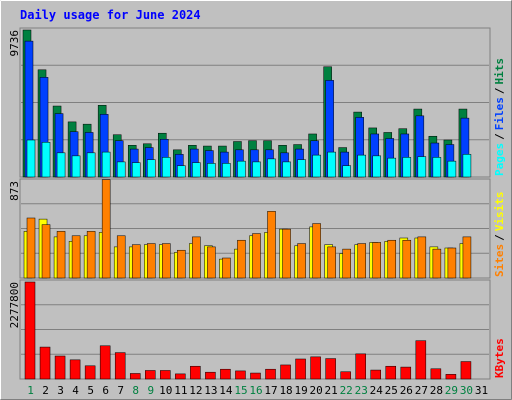  Describe the element at coordinates (499, 71) in the screenshot. I see `legend-hits-label: Hits` at that location.